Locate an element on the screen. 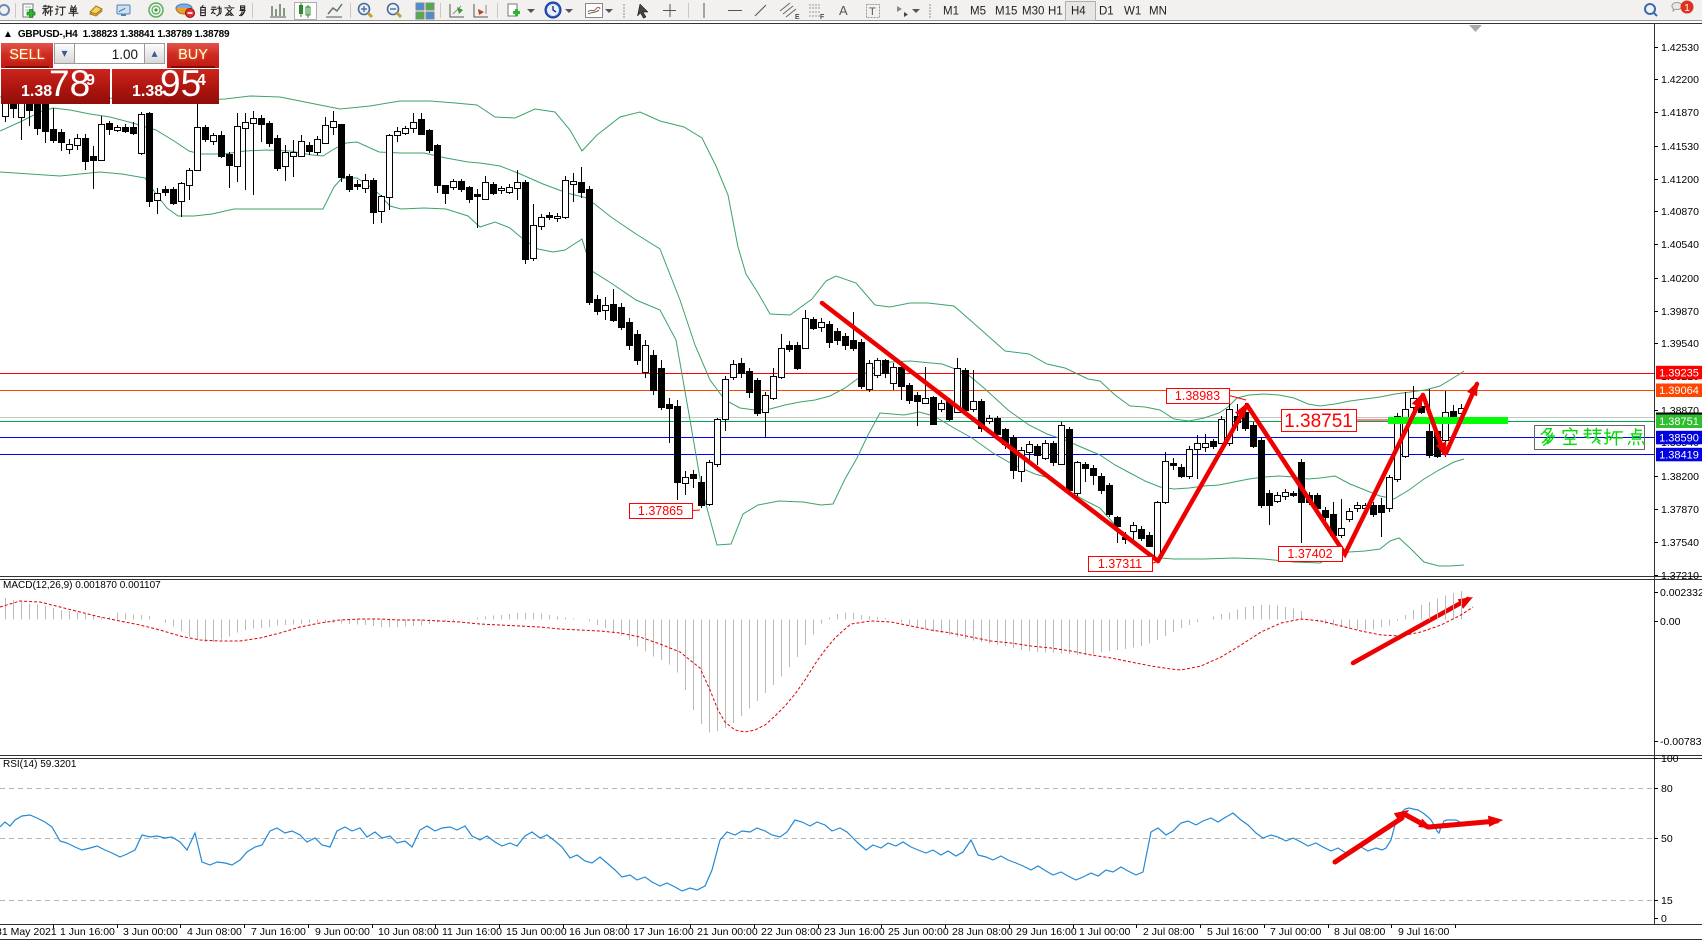  svg-text: -0.007836 is located at coordinates (1681, 742).